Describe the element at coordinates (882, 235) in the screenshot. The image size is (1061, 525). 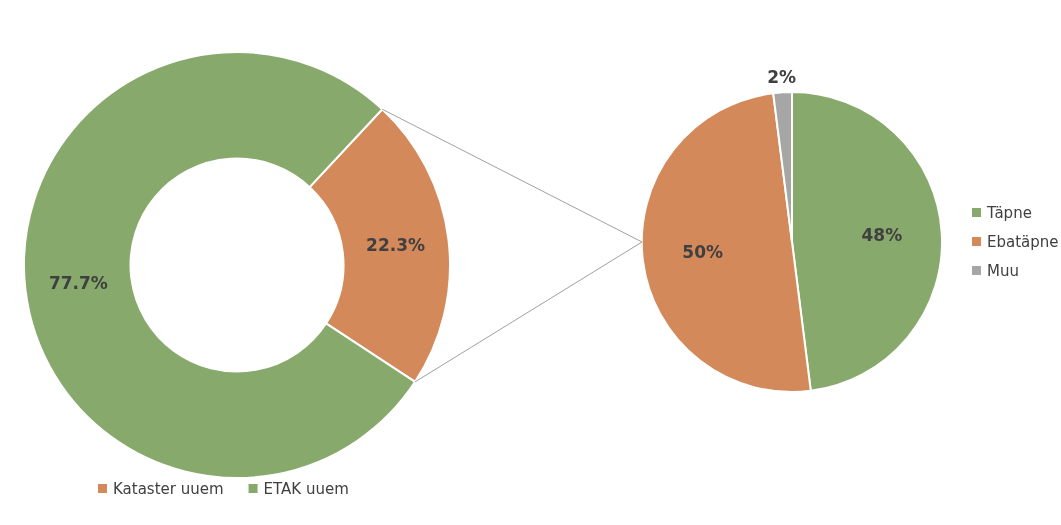
I see `data-label: 48%` at that location.